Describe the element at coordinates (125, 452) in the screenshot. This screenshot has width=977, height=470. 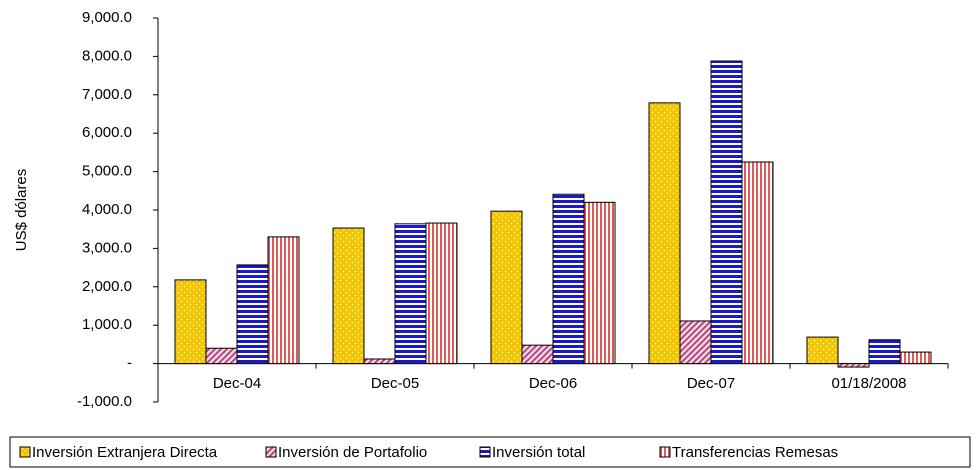
I see `legend-label: Inversión Extranjera Directa` at that location.